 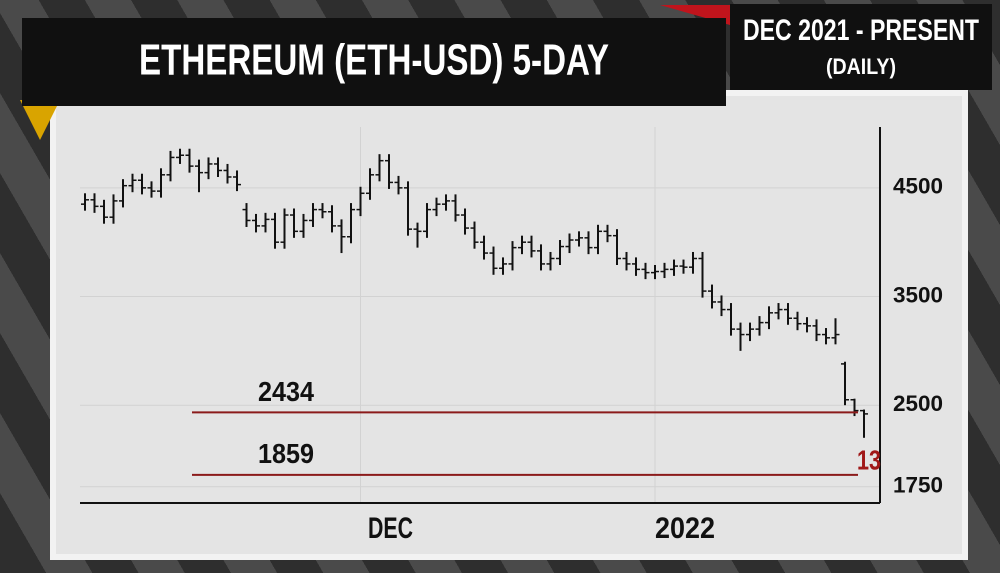 What do you see at coordinates (40, 120) in the screenshot?
I see `accent` at bounding box center [40, 120].